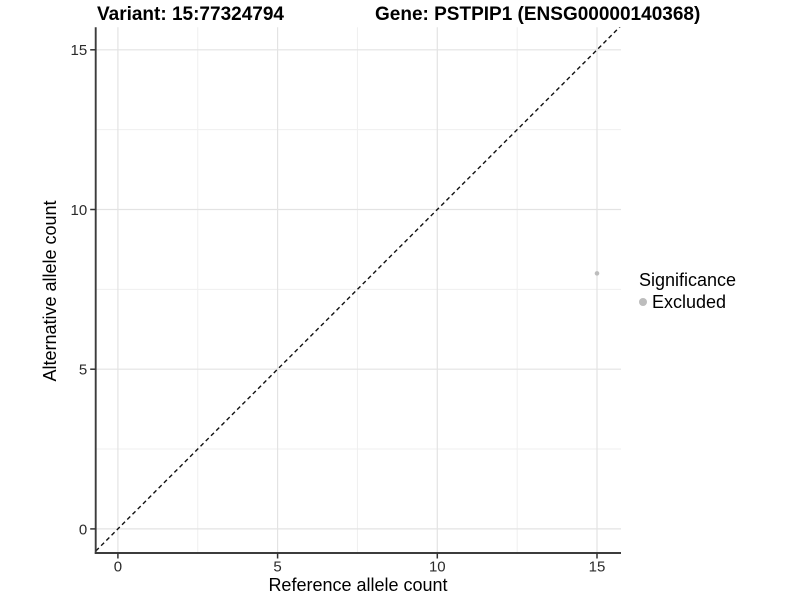 This screenshot has height=600, width=800. What do you see at coordinates (597, 567) in the screenshot?
I see `x-tick-label: 15` at bounding box center [597, 567].